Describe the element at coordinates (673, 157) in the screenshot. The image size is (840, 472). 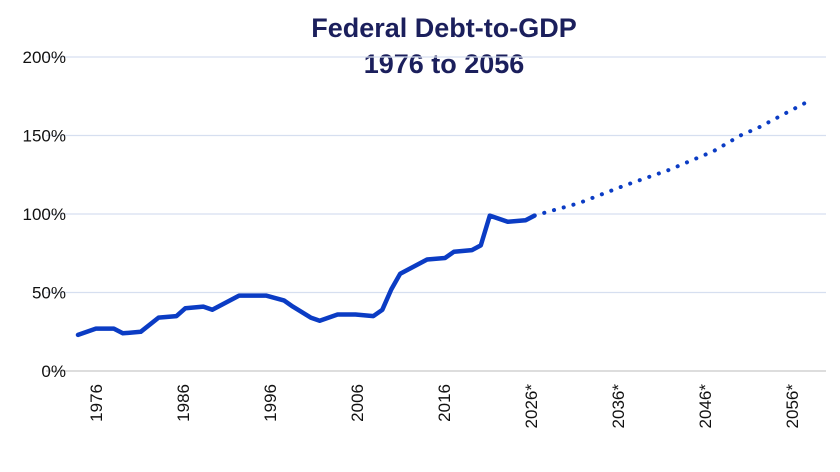
I see `projected-debt-line` at that location.